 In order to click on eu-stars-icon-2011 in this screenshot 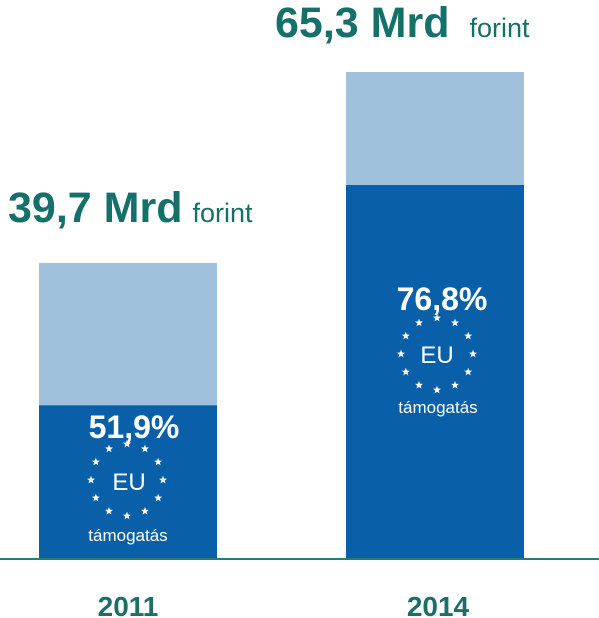, I will do `click(127, 479)`.